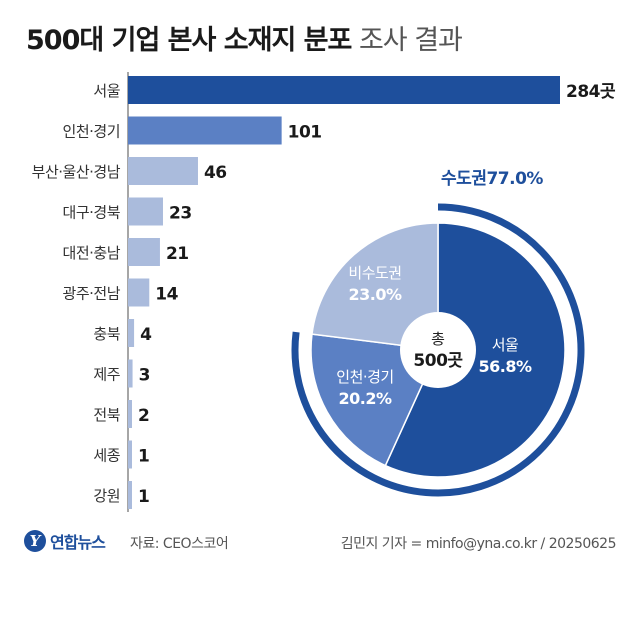  I want to click on bar-value-label: 4, so click(146, 335).